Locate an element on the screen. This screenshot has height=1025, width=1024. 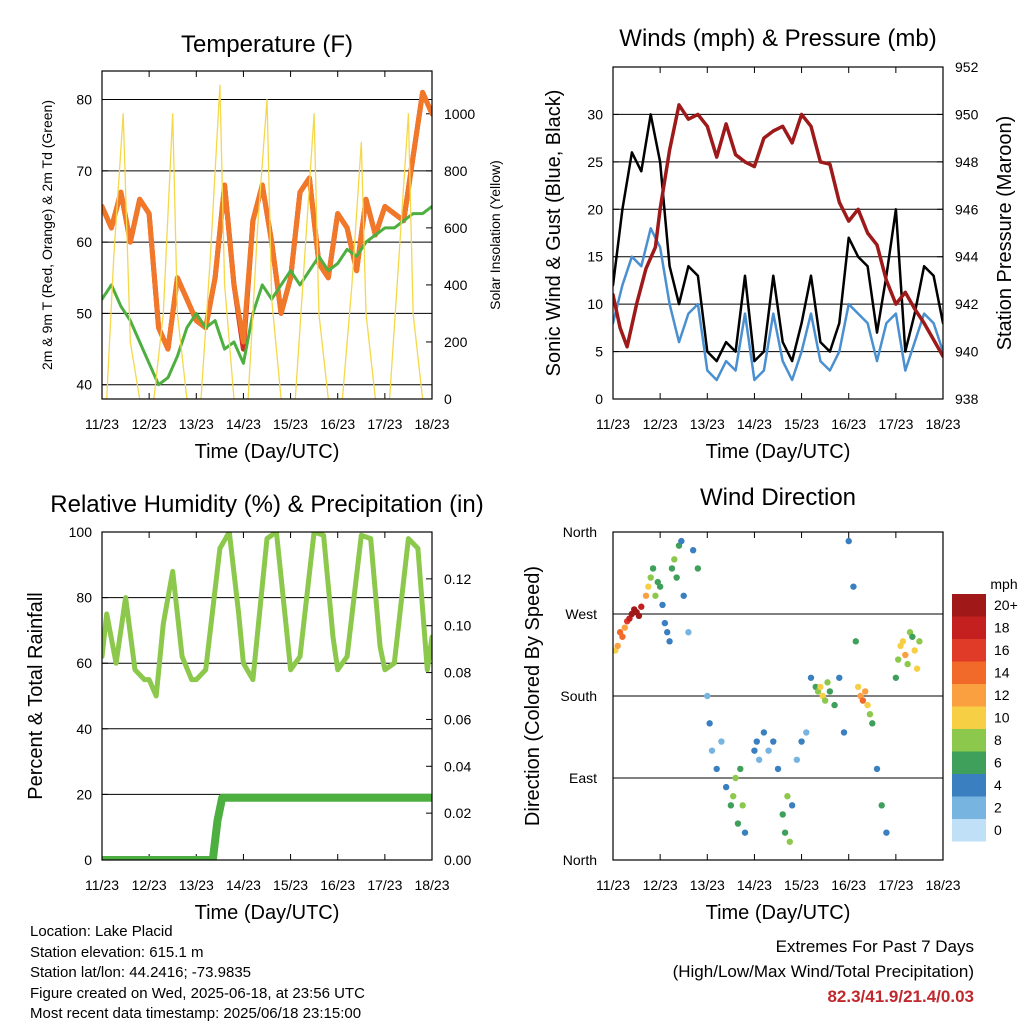
legend-label: 12 is located at coordinates (1002, 695).